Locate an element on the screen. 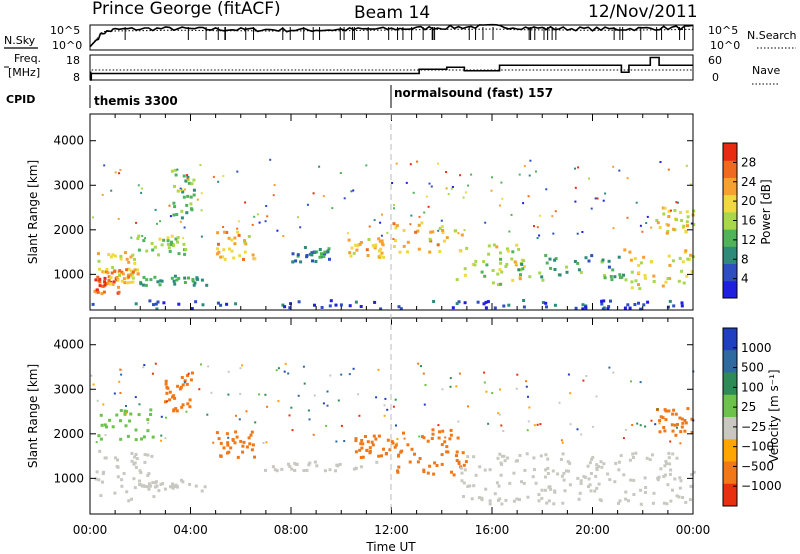 This screenshot has width=800, height=554. colorbar-tick-label: 4 is located at coordinates (745, 279).